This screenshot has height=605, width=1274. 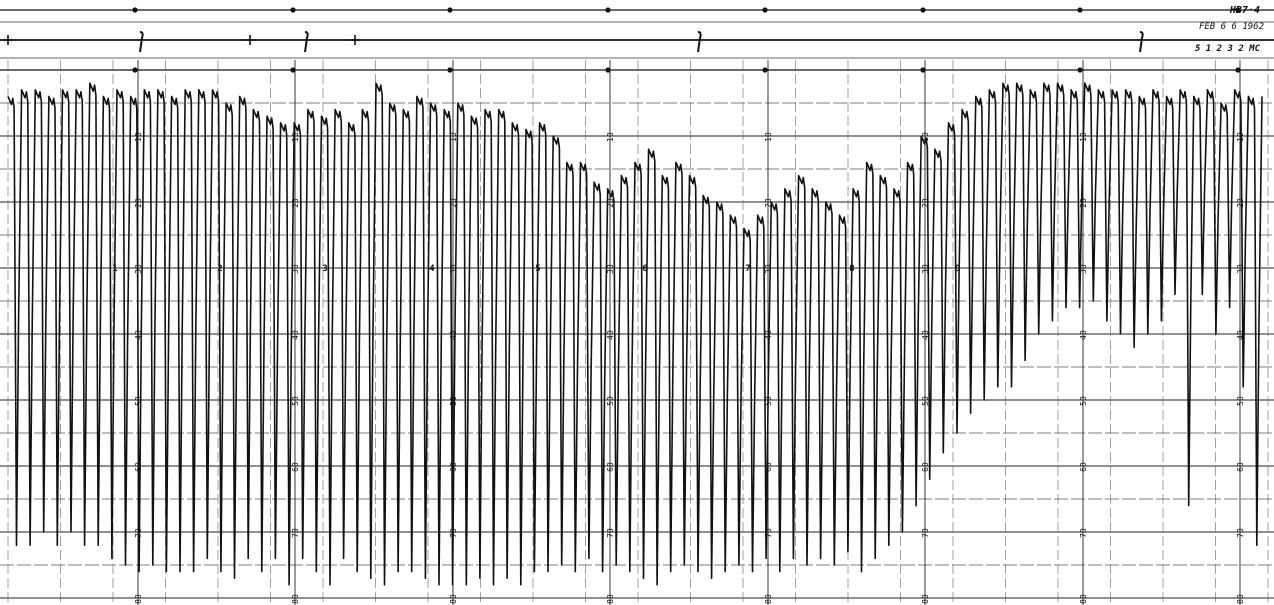 What do you see at coordinates (637, 40) in the screenshot?
I see `marker-lines` at bounding box center [637, 40].